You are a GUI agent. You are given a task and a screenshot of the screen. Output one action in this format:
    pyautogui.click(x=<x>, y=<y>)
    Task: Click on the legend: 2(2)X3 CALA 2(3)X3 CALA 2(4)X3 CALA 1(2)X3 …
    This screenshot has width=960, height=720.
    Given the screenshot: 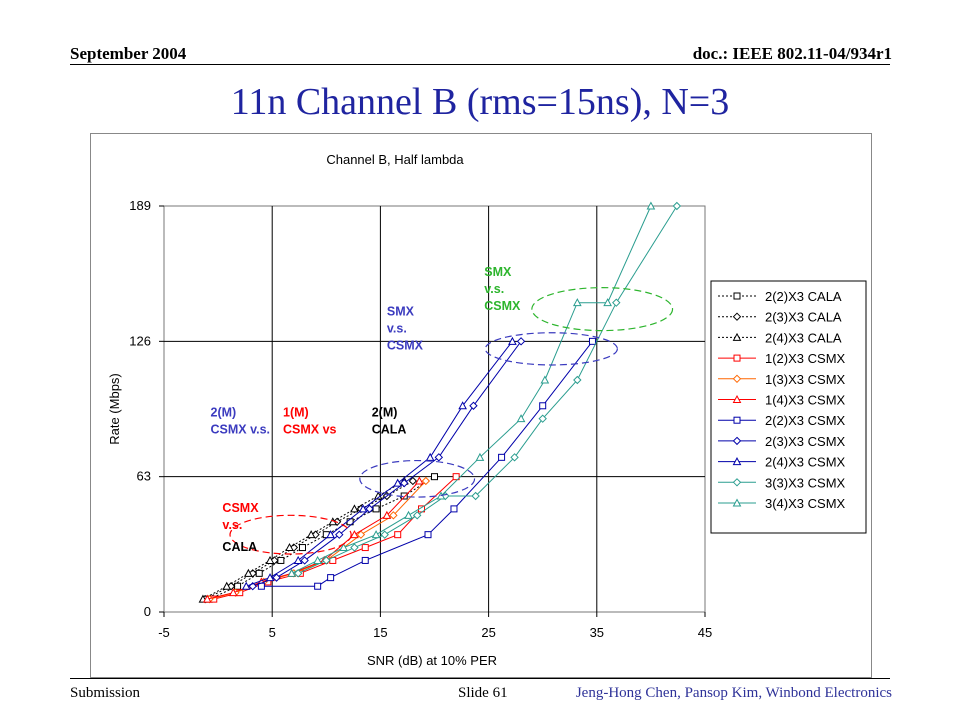 What is the action you would take?
    pyautogui.click(x=788, y=407)
    